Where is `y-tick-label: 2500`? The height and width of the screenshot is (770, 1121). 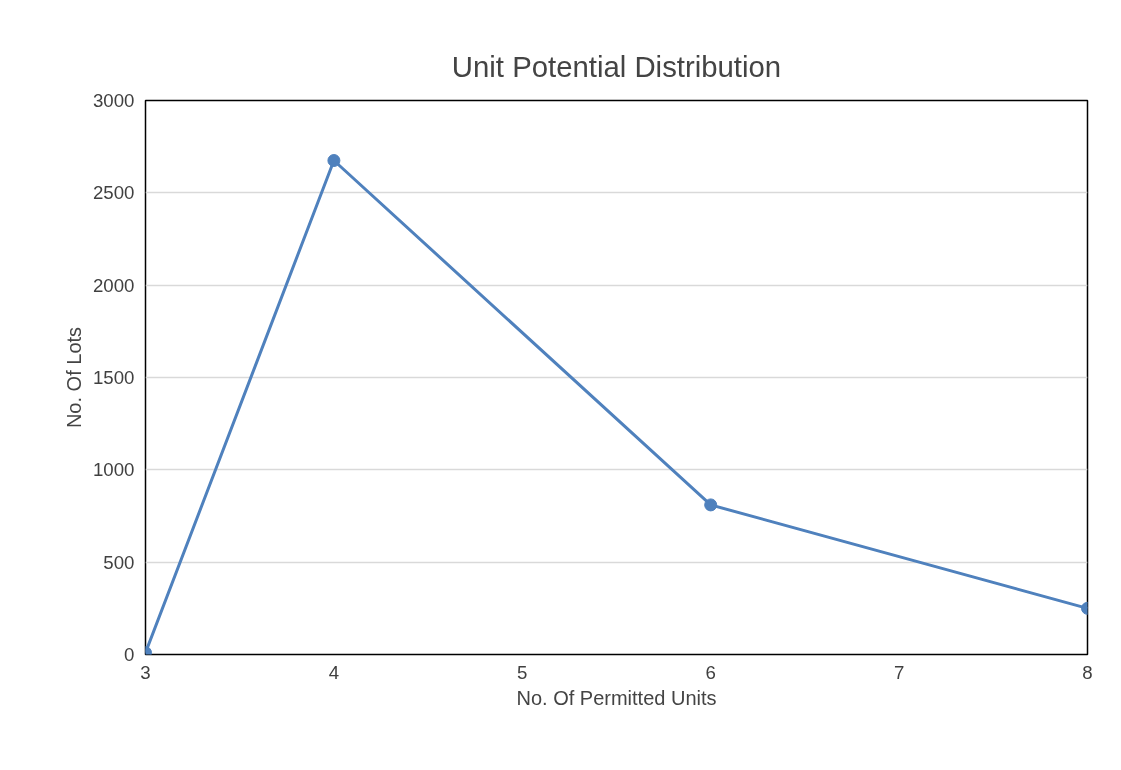
y-tick-label: 2500 is located at coordinates (114, 193).